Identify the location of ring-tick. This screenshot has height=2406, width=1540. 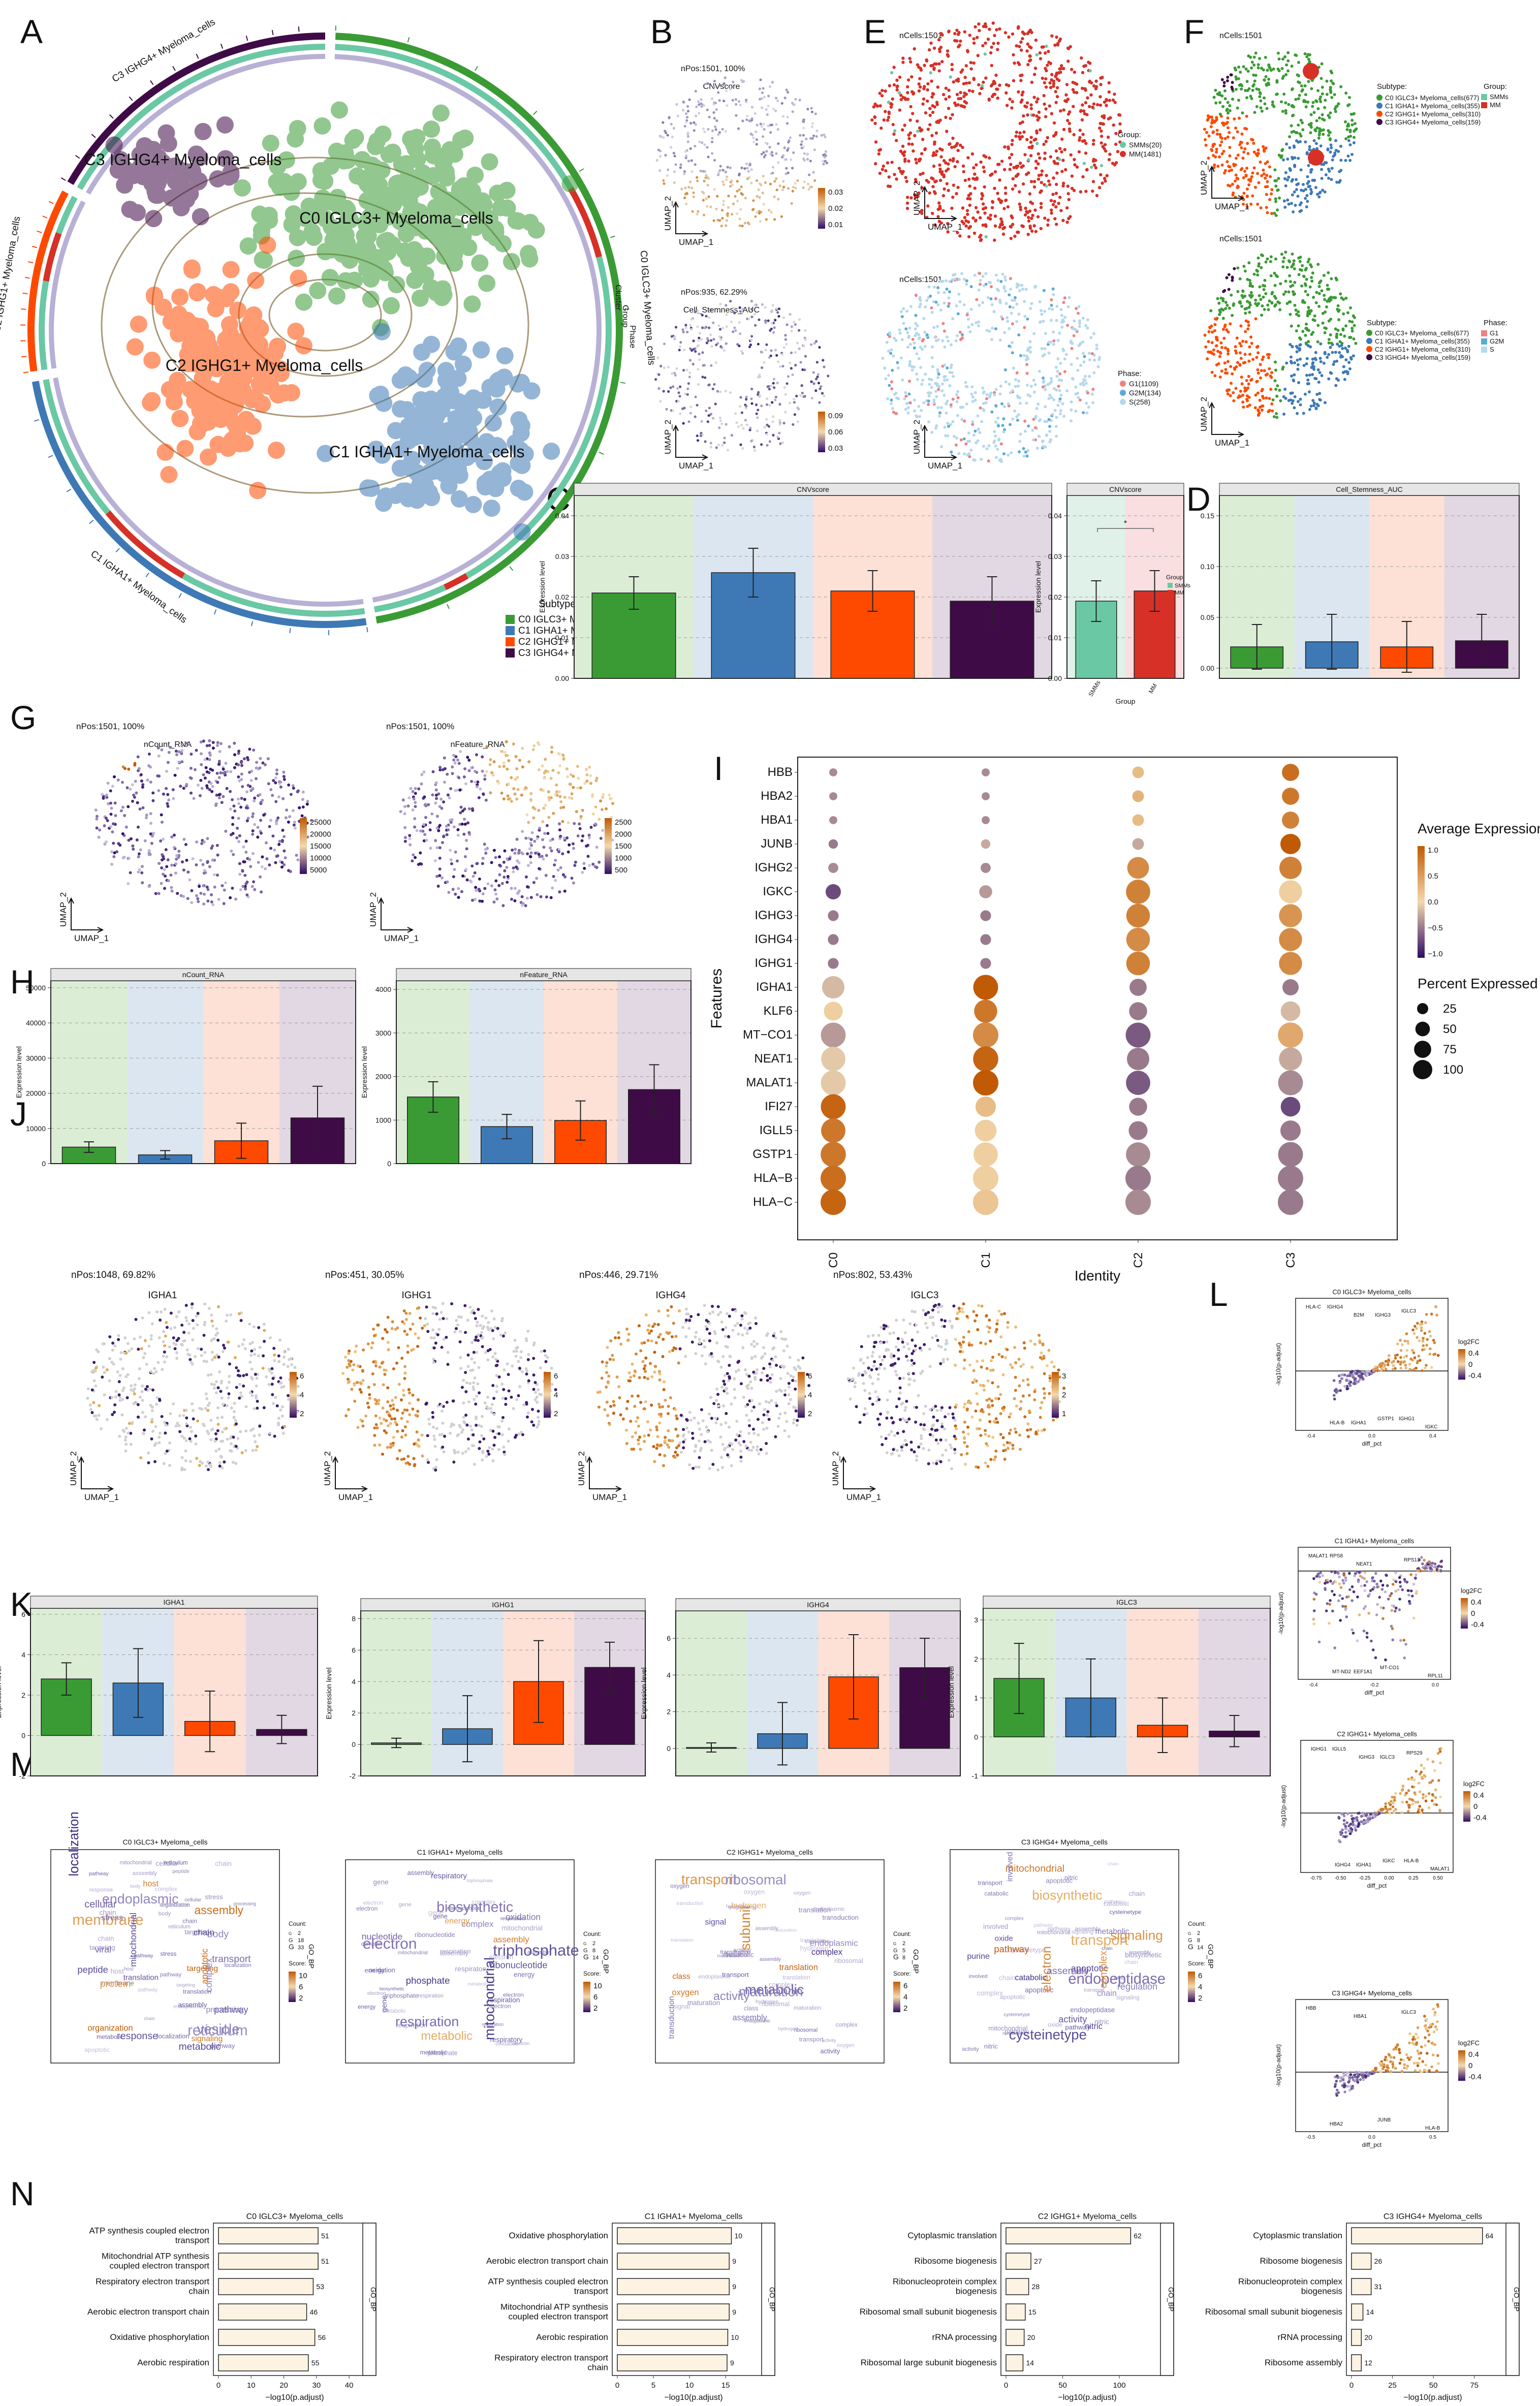
(77, 157).